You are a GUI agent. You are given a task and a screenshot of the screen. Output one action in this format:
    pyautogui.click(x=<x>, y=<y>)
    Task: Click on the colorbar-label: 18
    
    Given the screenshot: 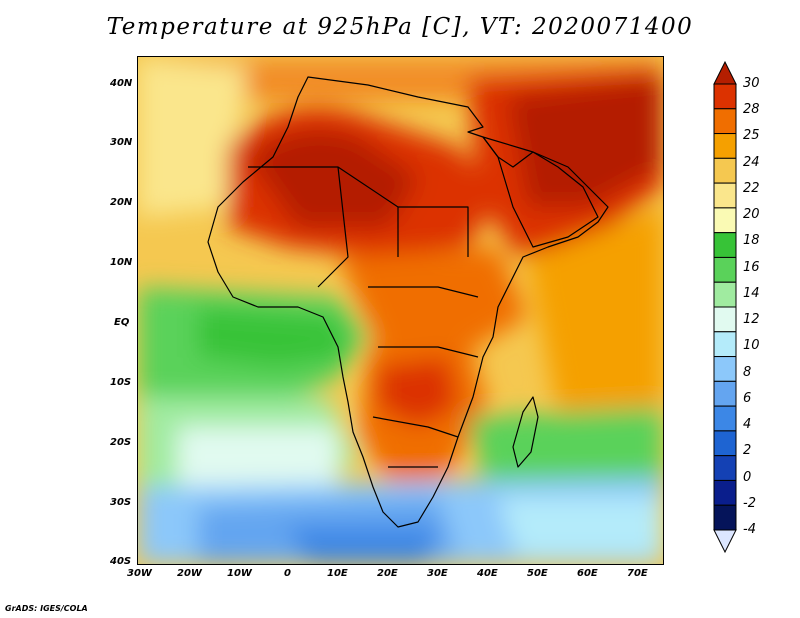 What is the action you would take?
    pyautogui.click(x=751, y=241)
    